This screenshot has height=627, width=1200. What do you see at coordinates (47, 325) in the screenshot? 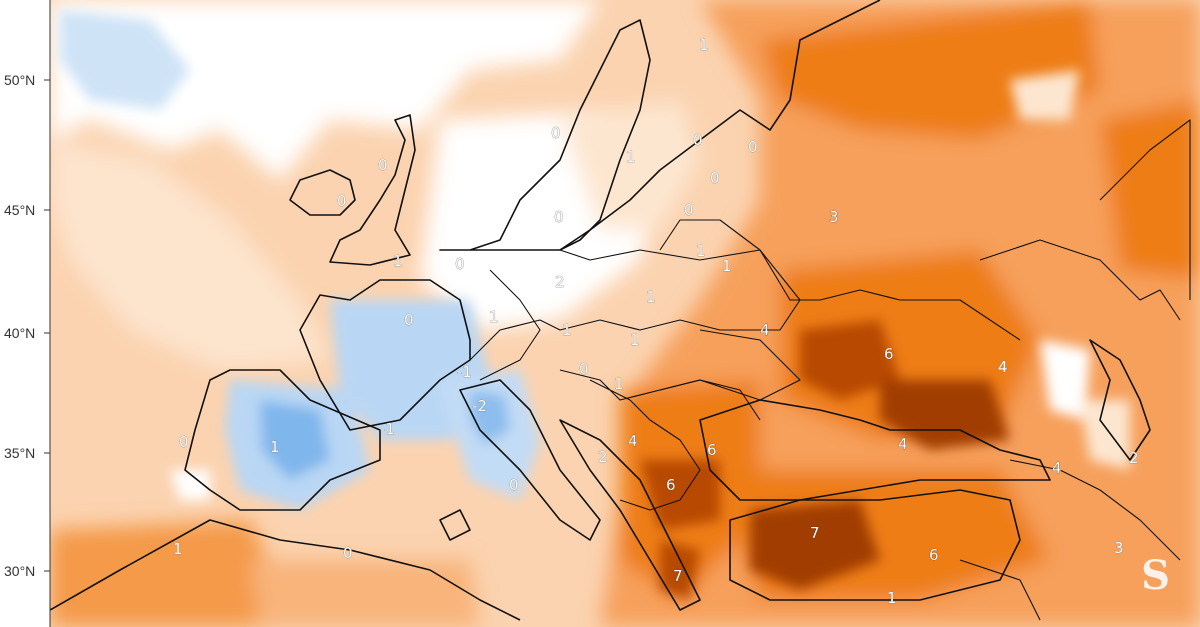
I see `latitude-ticks` at bounding box center [47, 325].